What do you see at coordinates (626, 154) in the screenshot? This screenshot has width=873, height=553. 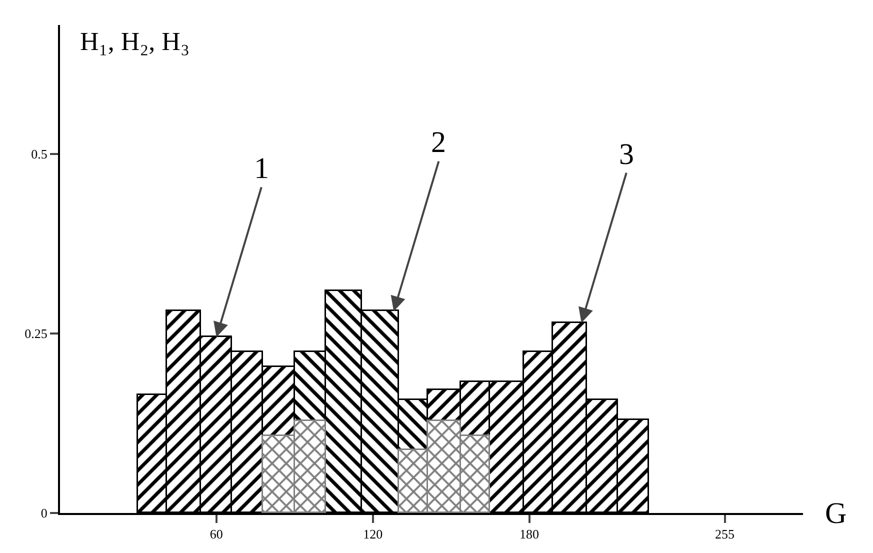 I see `annotation: 3` at bounding box center [626, 154].